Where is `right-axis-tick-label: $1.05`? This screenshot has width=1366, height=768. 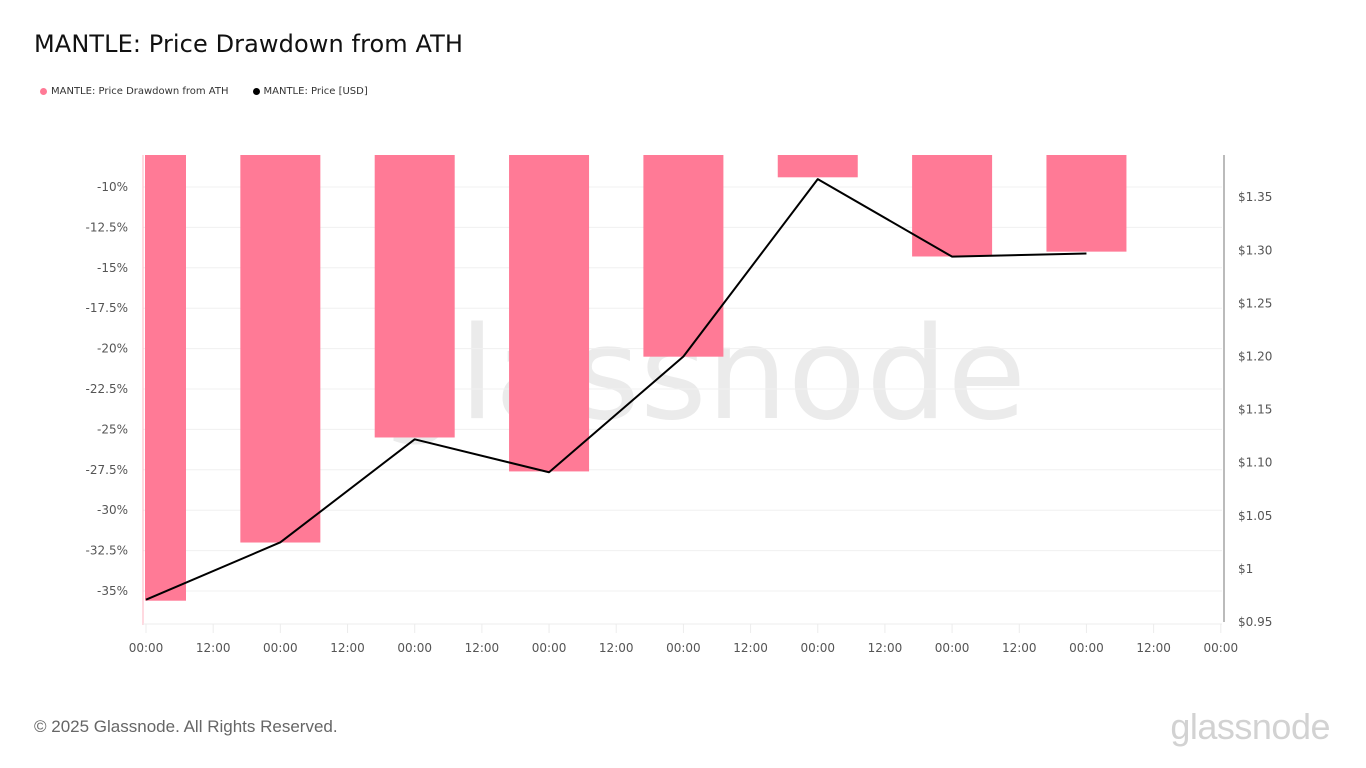
right-axis-tick-label: $1.05 is located at coordinates (1255, 516).